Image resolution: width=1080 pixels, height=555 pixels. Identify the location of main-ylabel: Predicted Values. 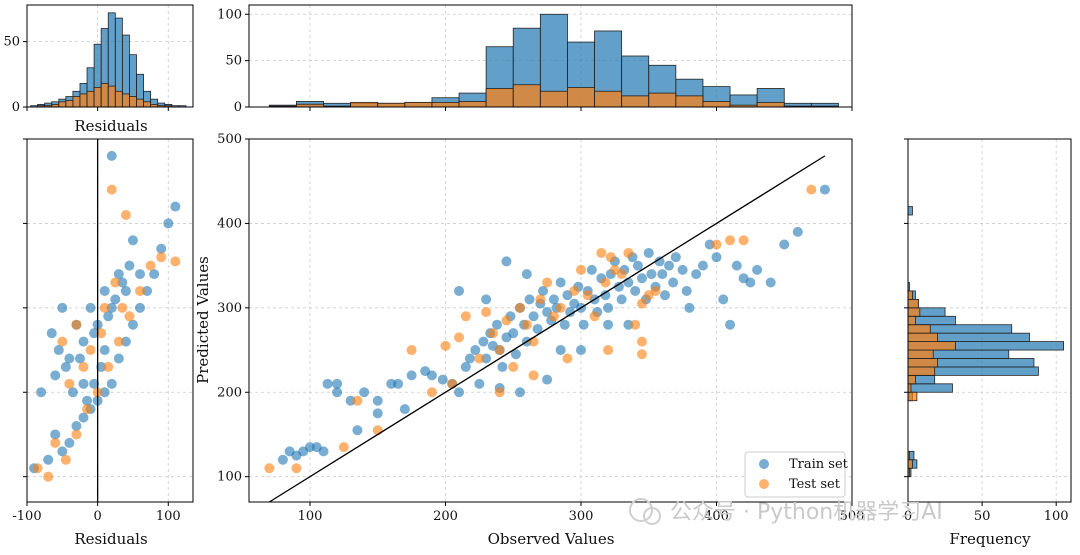
(203, 320).